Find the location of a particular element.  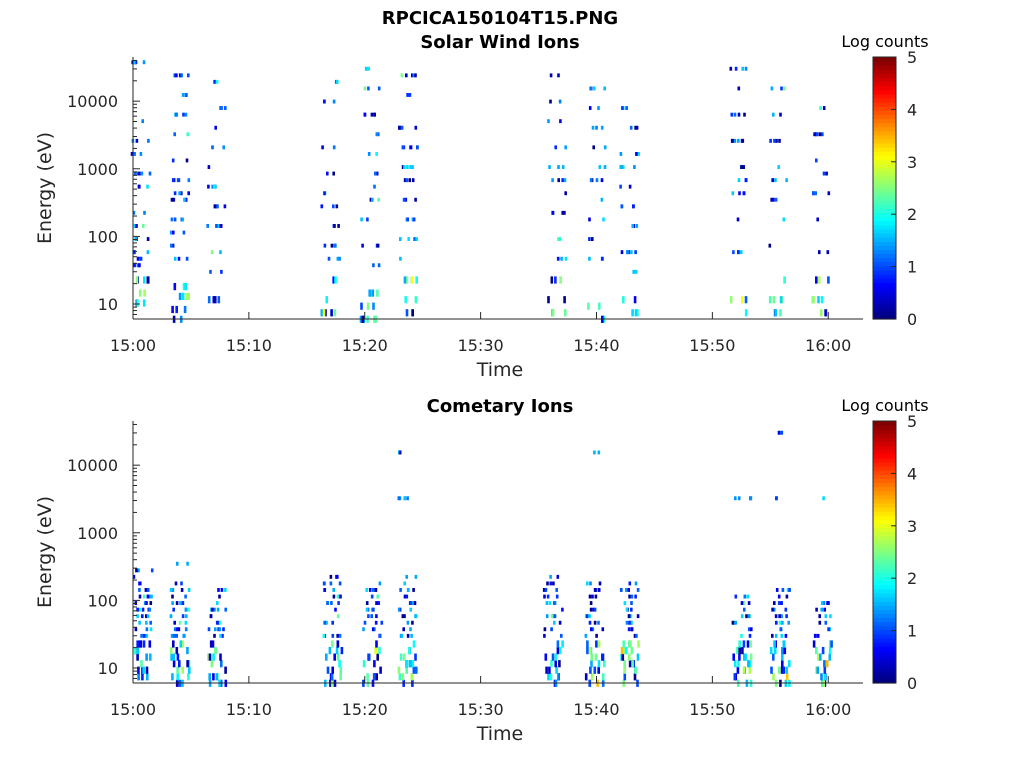

colorbar-tick-label: 0 is located at coordinates (912, 683).